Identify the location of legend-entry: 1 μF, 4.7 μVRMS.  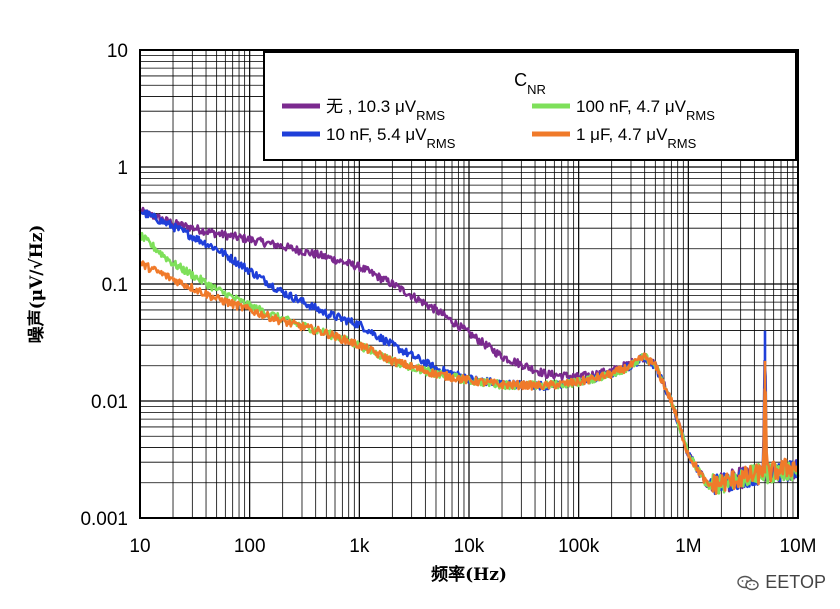
(636, 138).